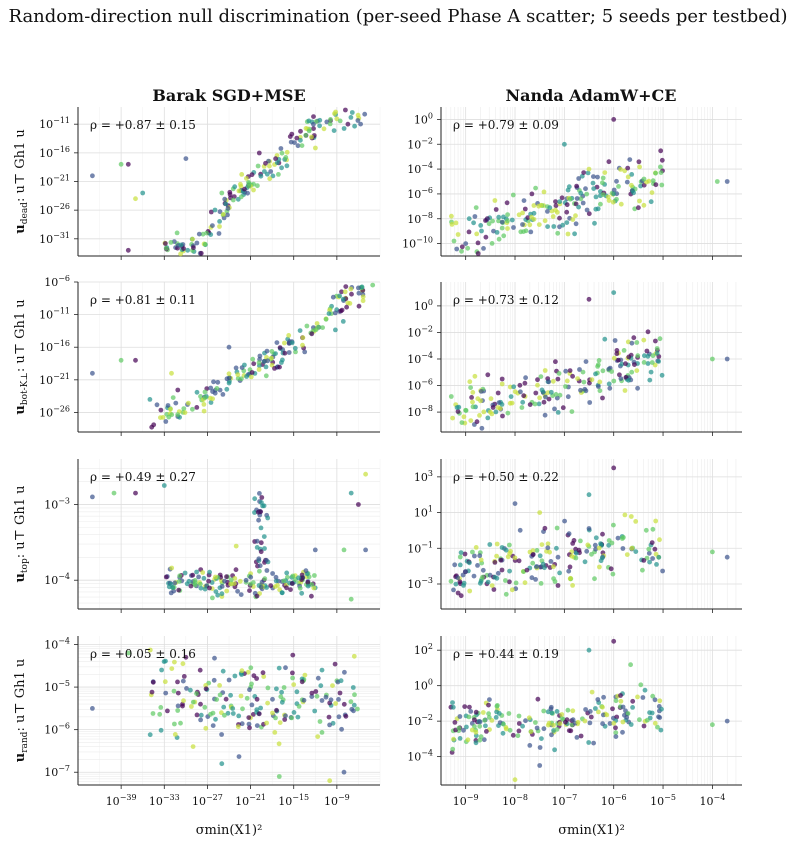 The image size is (790, 861). What do you see at coordinates (506, 477) in the screenshot?
I see `correlation-annotation: ρ = +0.50 ± 0.22` at bounding box center [506, 477].